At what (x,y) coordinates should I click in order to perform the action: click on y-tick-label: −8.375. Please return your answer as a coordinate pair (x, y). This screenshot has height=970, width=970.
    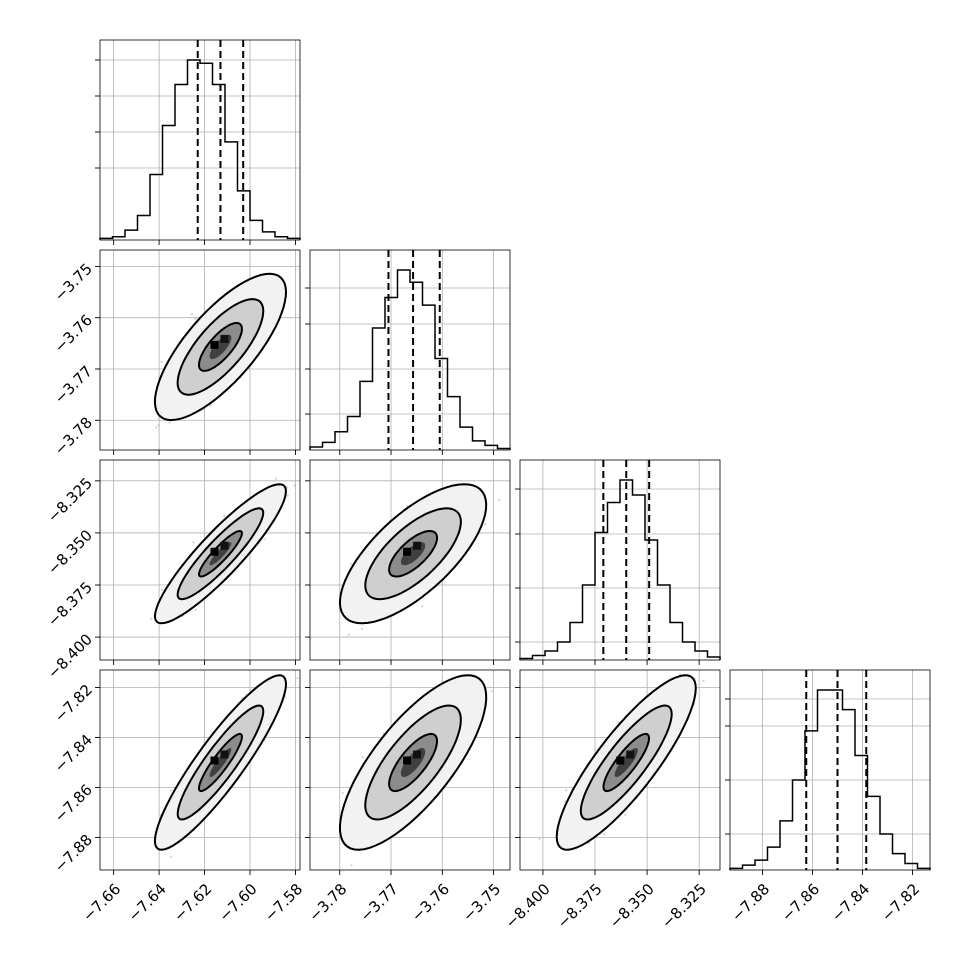
    Looking at the image, I should click on (70, 604).